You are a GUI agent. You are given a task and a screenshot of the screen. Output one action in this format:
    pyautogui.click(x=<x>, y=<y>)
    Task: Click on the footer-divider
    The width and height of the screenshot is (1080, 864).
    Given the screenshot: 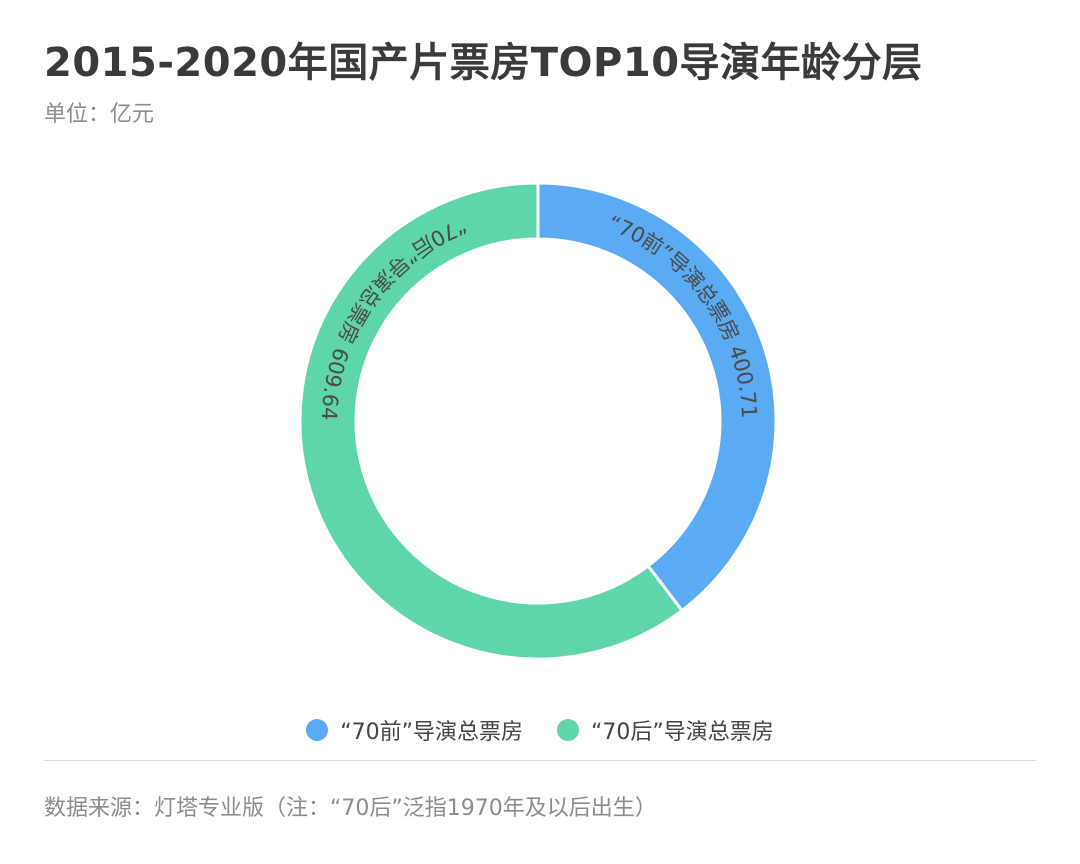 What is the action you would take?
    pyautogui.click(x=540, y=760)
    